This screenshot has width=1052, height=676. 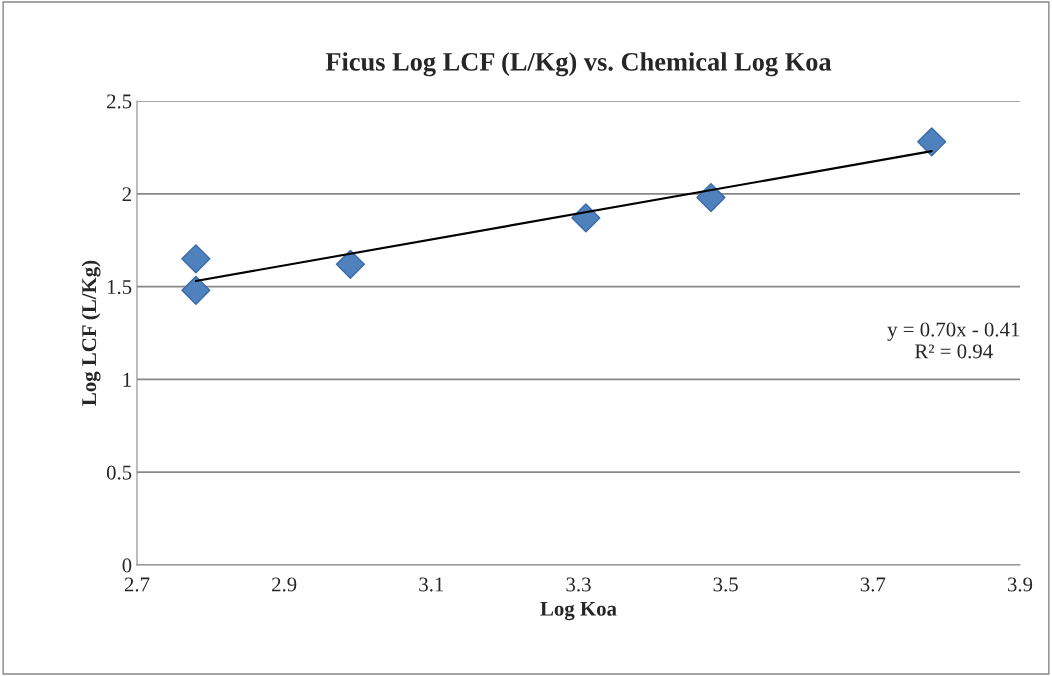 I want to click on x-tick-label: 3.5, so click(x=725, y=584).